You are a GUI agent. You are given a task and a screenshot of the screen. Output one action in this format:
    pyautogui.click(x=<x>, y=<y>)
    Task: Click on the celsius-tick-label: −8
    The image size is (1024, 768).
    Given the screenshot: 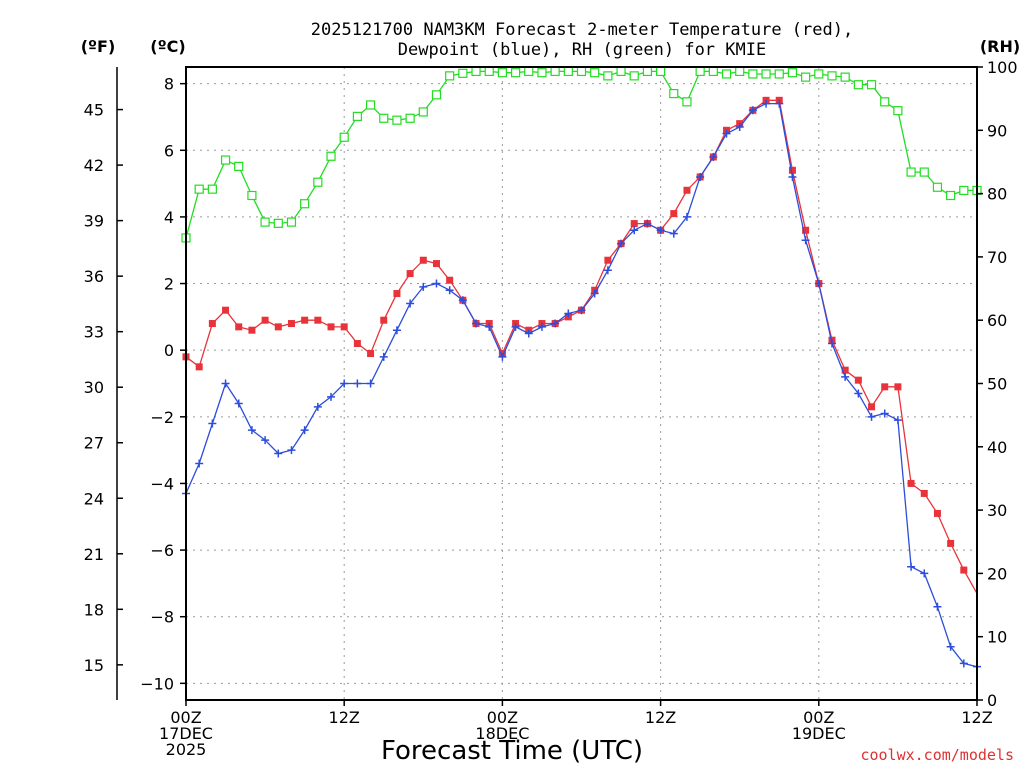 What is the action you would take?
    pyautogui.click(x=162, y=617)
    